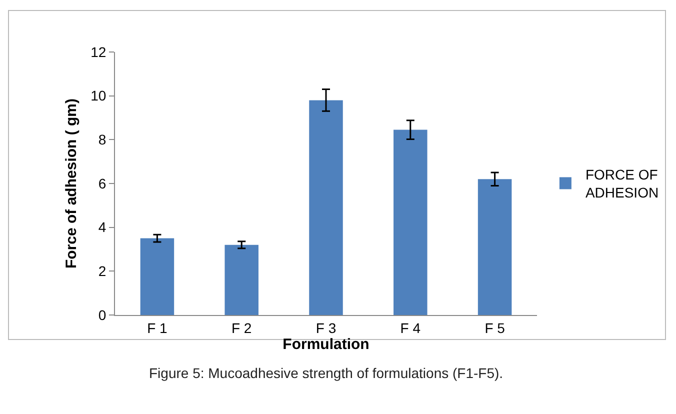 This screenshot has height=414, width=676. Describe the element at coordinates (326, 373) in the screenshot. I see `caption: Figure 5: Mucoadhesive strength of formulations (F1-F5).` at that location.